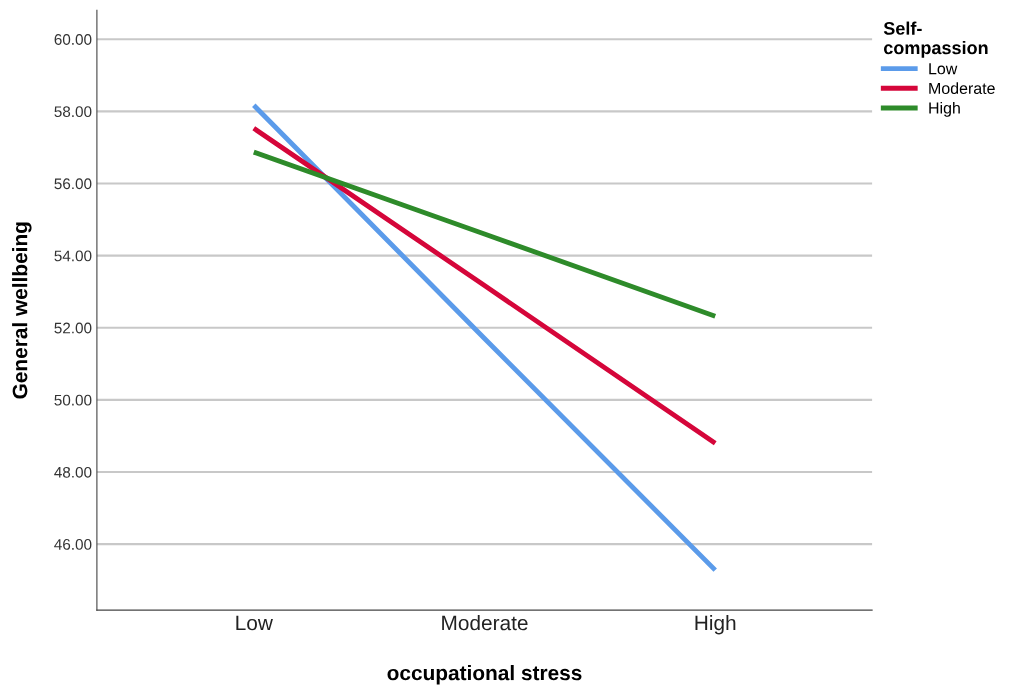 This screenshot has height=691, width=1020. What do you see at coordinates (485, 623) in the screenshot?
I see `x-tick-label: Moderate` at bounding box center [485, 623].